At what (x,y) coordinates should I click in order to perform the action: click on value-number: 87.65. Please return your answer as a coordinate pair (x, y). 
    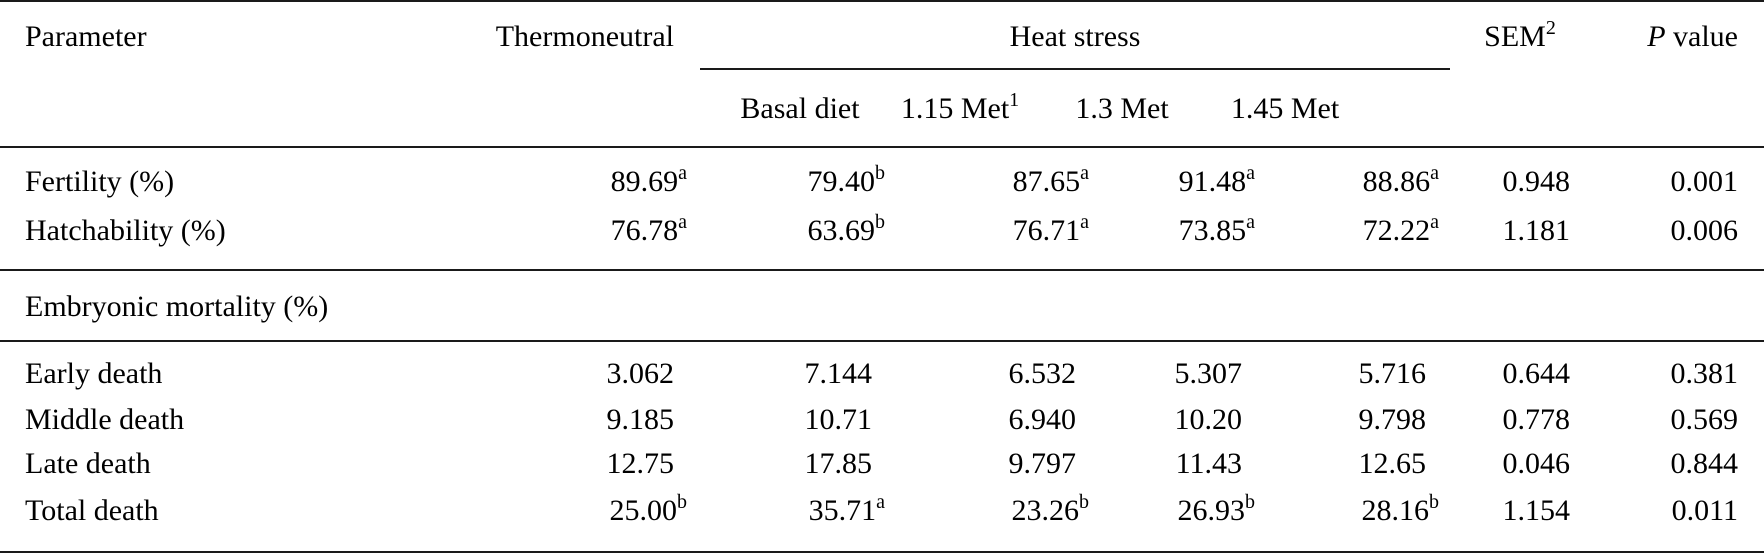
    Looking at the image, I should click on (1046, 181).